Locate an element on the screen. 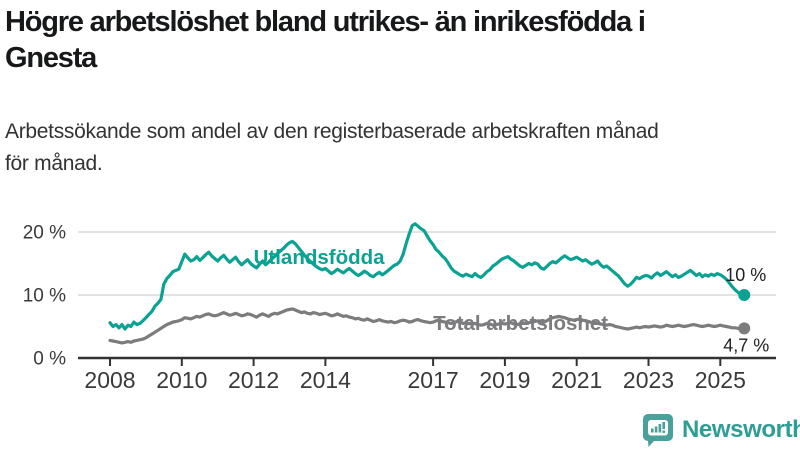 The width and height of the screenshot is (800, 450). end-label-utlandsfodda: 10 % is located at coordinates (745, 275).